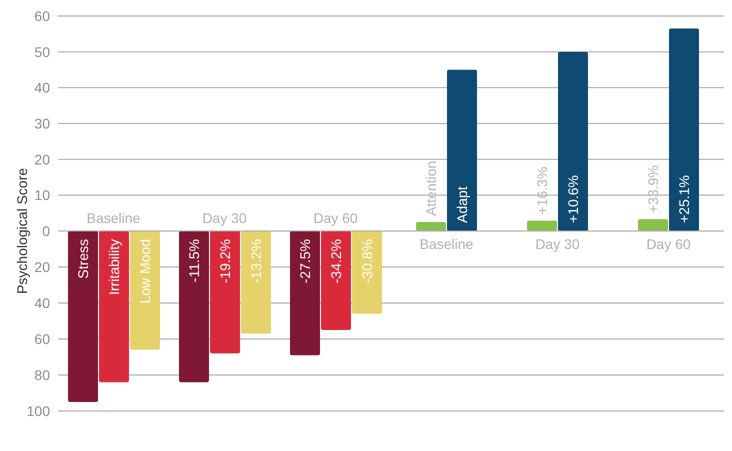  Describe the element at coordinates (256, 261) in the screenshot. I see `annotation: -13.2%` at that location.